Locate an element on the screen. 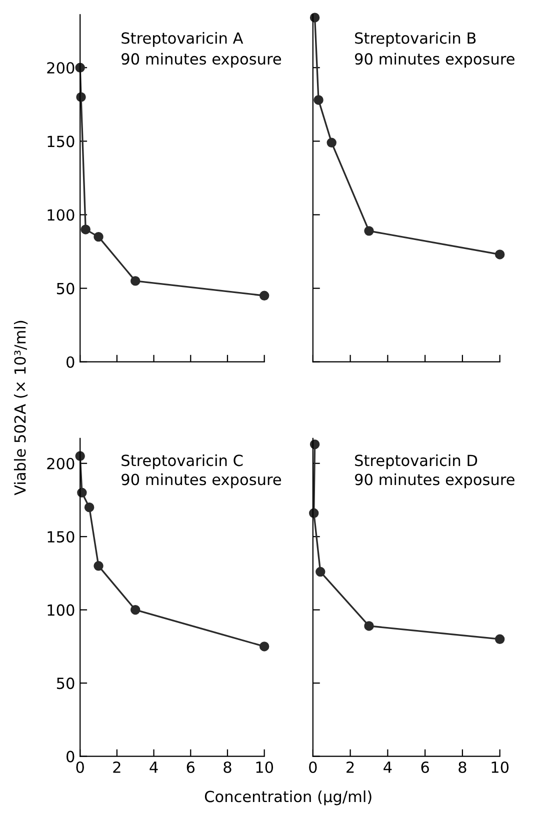  y-axis-title: Viable 502A (× 10³/ml) is located at coordinates (21, 408).